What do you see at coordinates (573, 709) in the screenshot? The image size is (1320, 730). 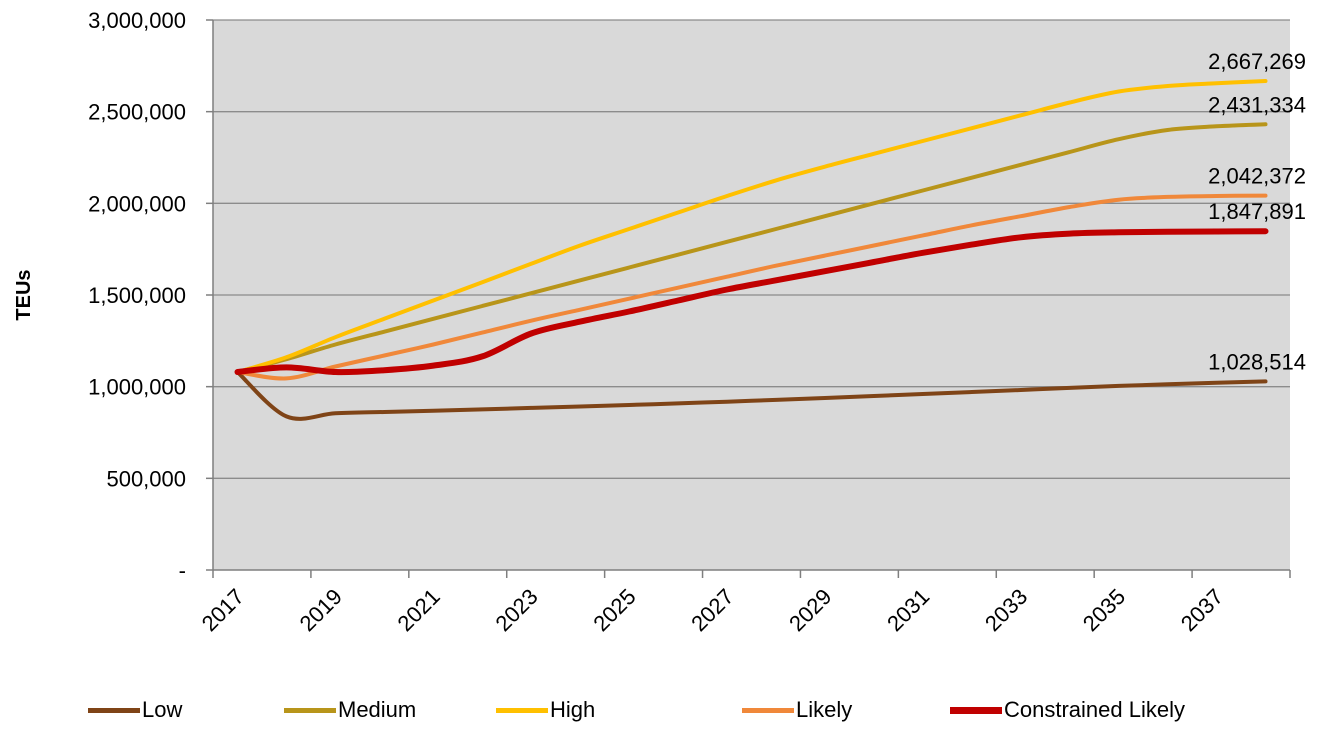 I see `legend-label: High` at bounding box center [573, 709].